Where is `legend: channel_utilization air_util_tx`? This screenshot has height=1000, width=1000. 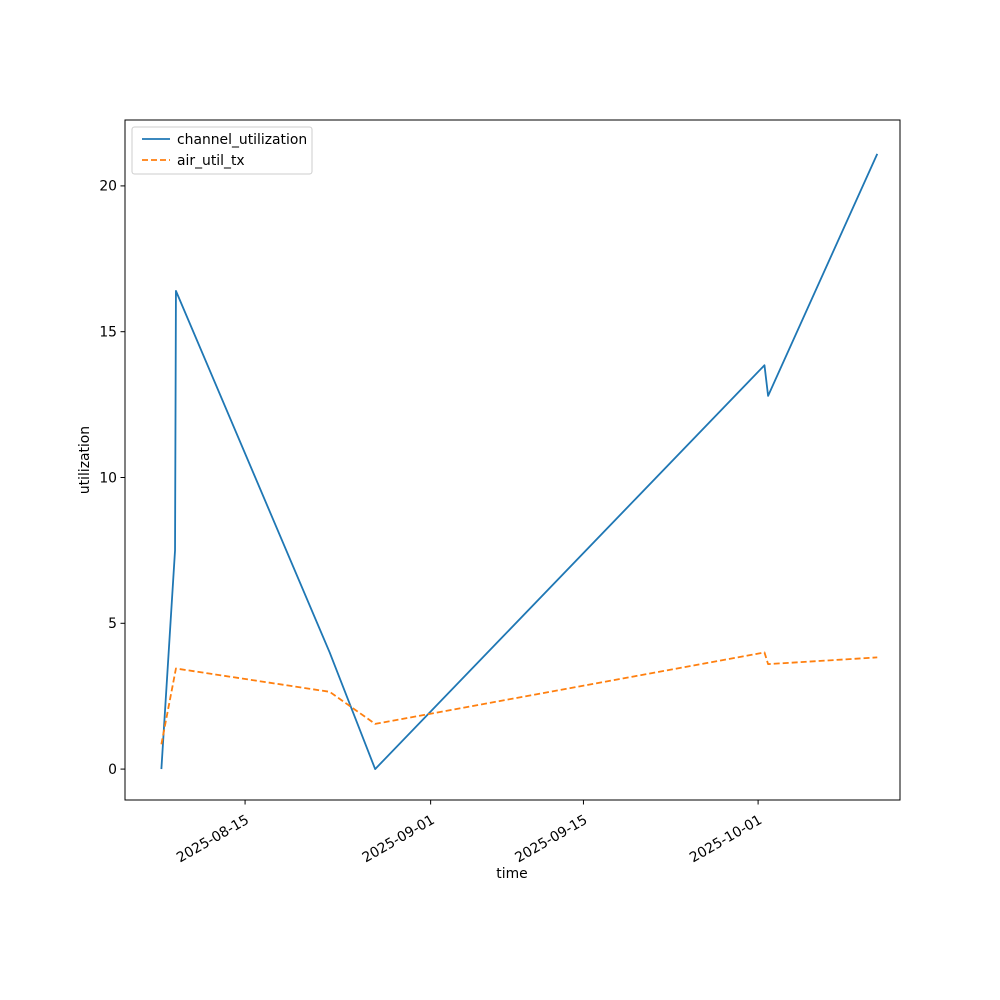 legend: channel_utilization air_util_tx is located at coordinates (222, 150).